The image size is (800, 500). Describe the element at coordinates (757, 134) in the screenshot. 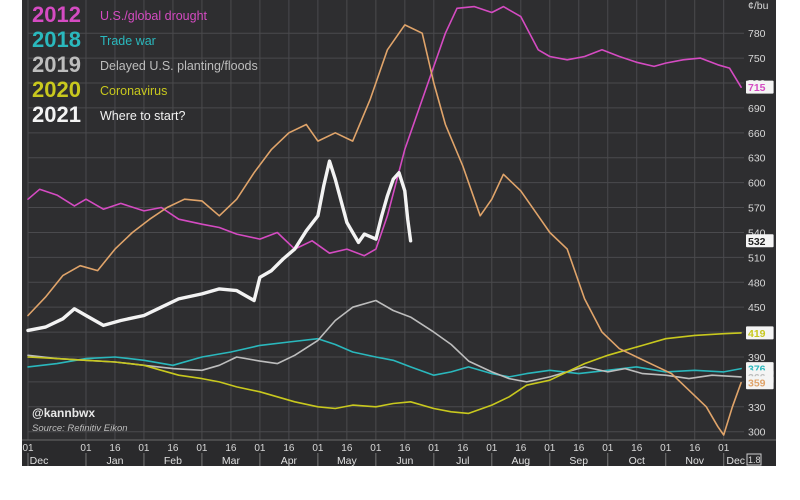

I see `y-tick-label: 660` at that location.